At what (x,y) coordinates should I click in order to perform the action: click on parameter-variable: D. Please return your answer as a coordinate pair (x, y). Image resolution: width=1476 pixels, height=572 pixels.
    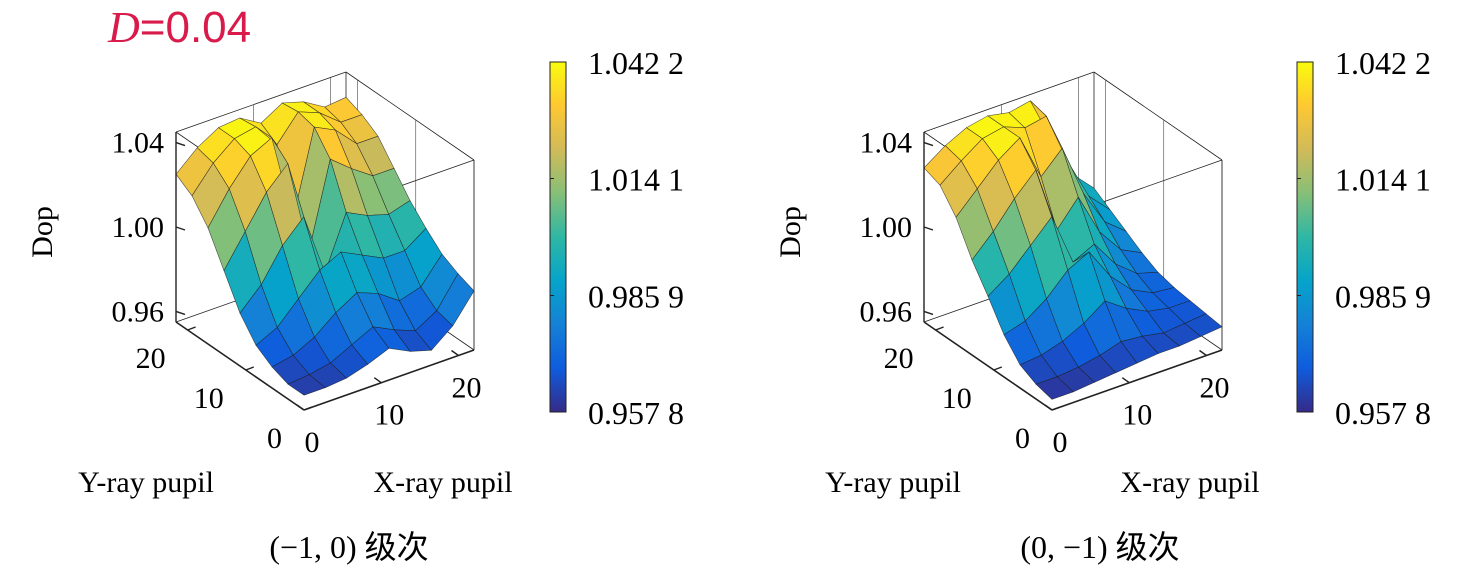
    Looking at the image, I should click on (124, 27).